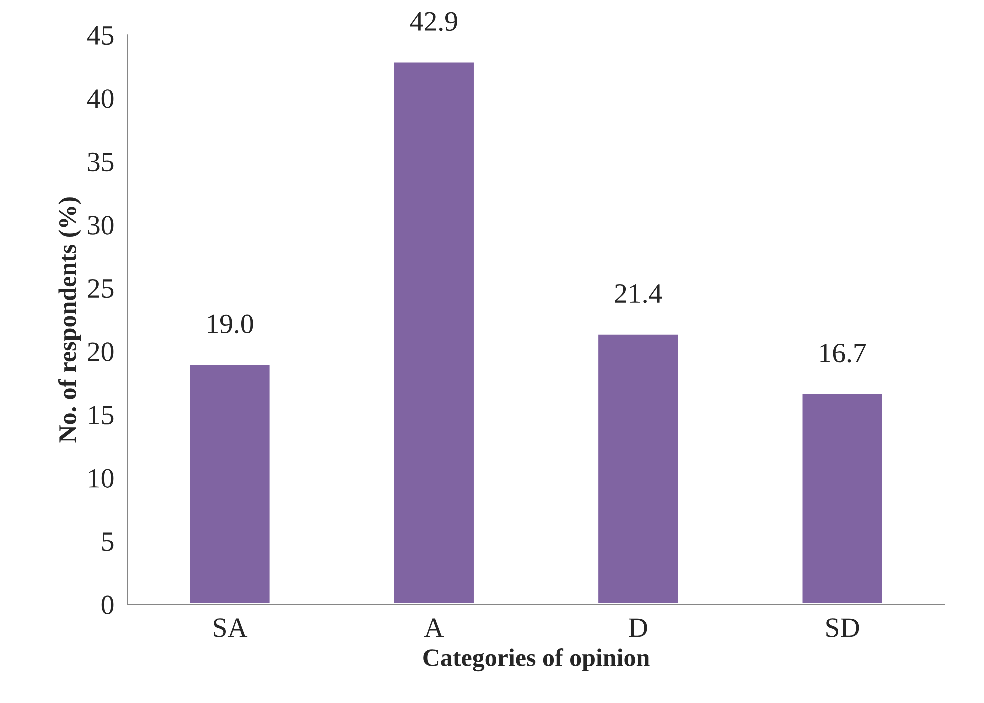 The image size is (984, 703). Describe the element at coordinates (843, 353) in the screenshot. I see `data-label: 16.7` at that location.